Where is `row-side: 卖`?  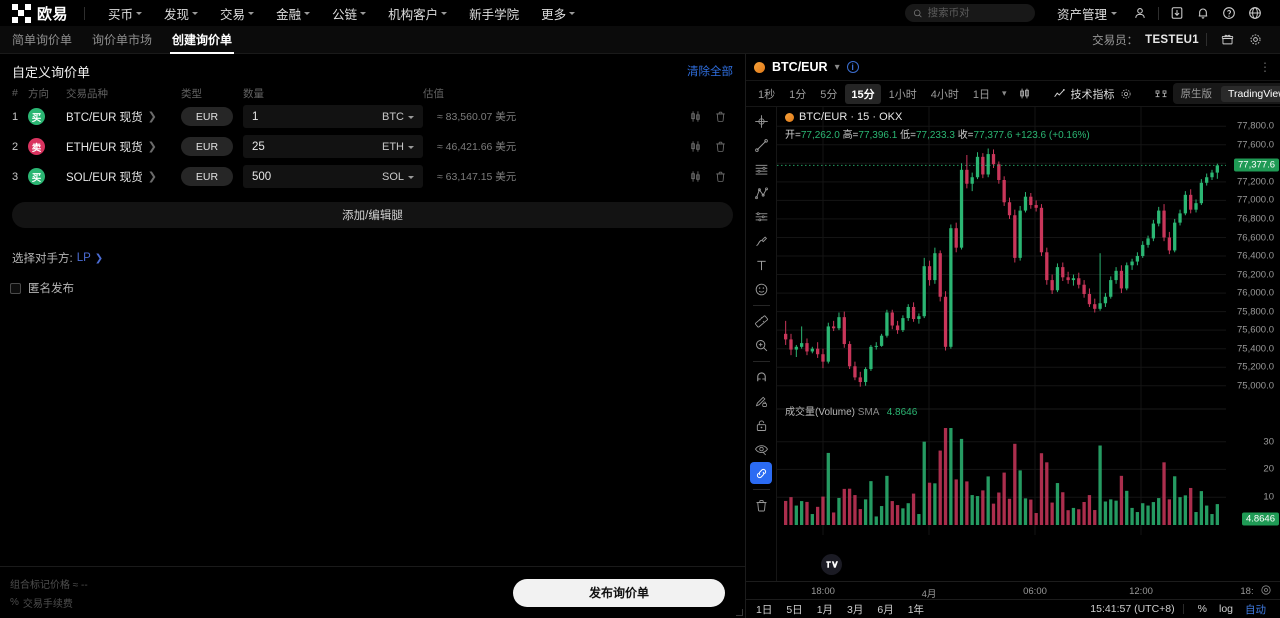 row-side: 卖 is located at coordinates (47, 146).